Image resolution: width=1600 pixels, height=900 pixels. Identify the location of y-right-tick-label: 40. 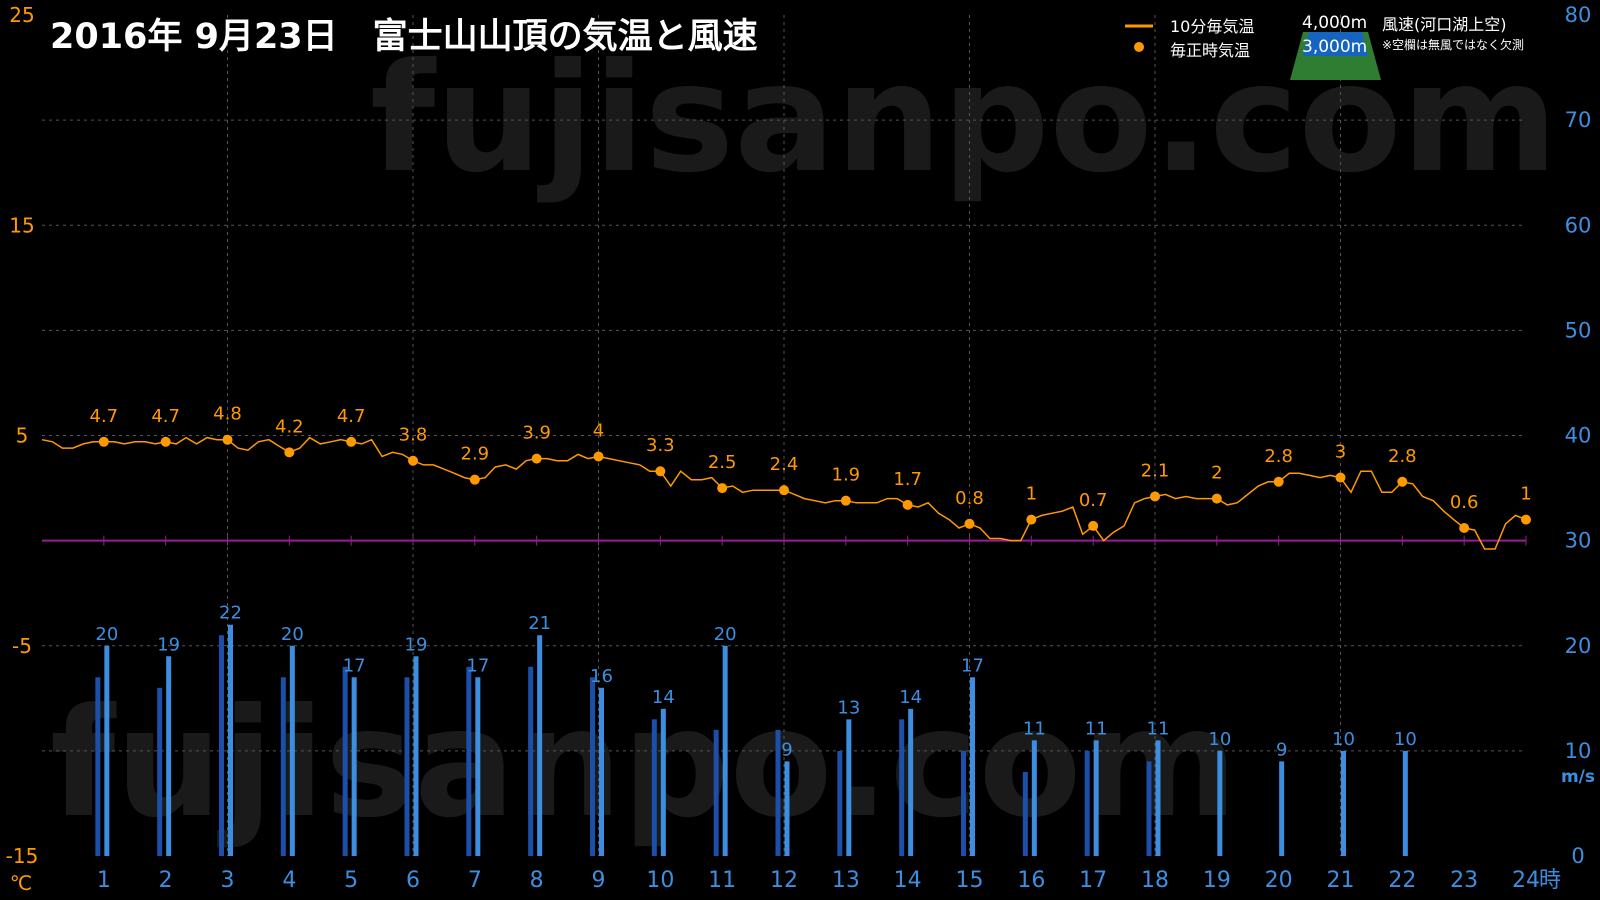
(1578, 436).